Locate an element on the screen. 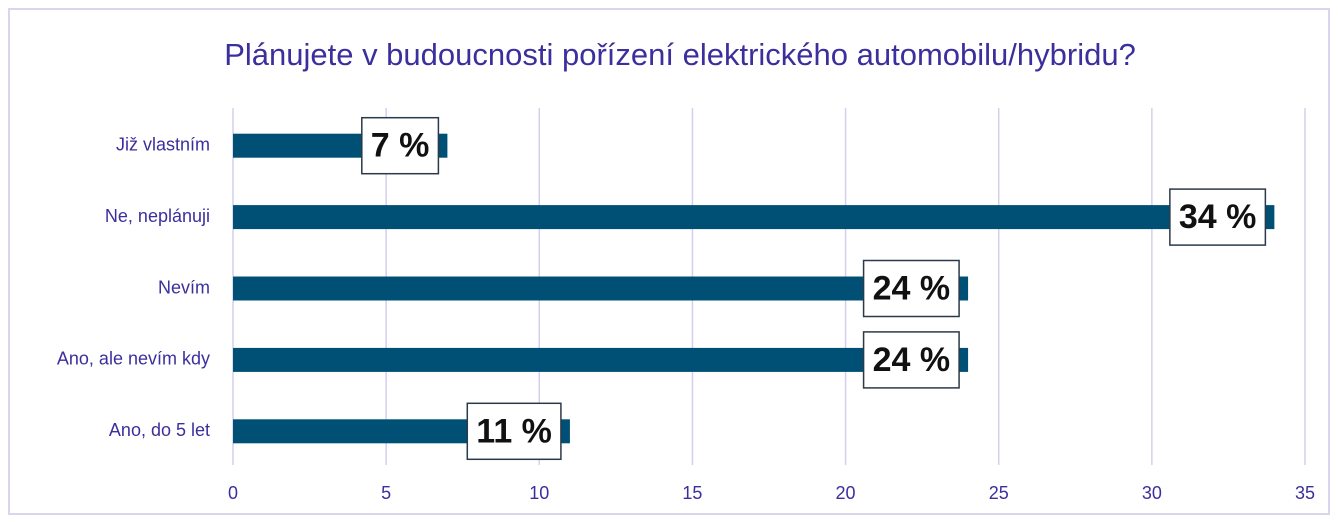  value-label: 7 % is located at coordinates (400, 146).